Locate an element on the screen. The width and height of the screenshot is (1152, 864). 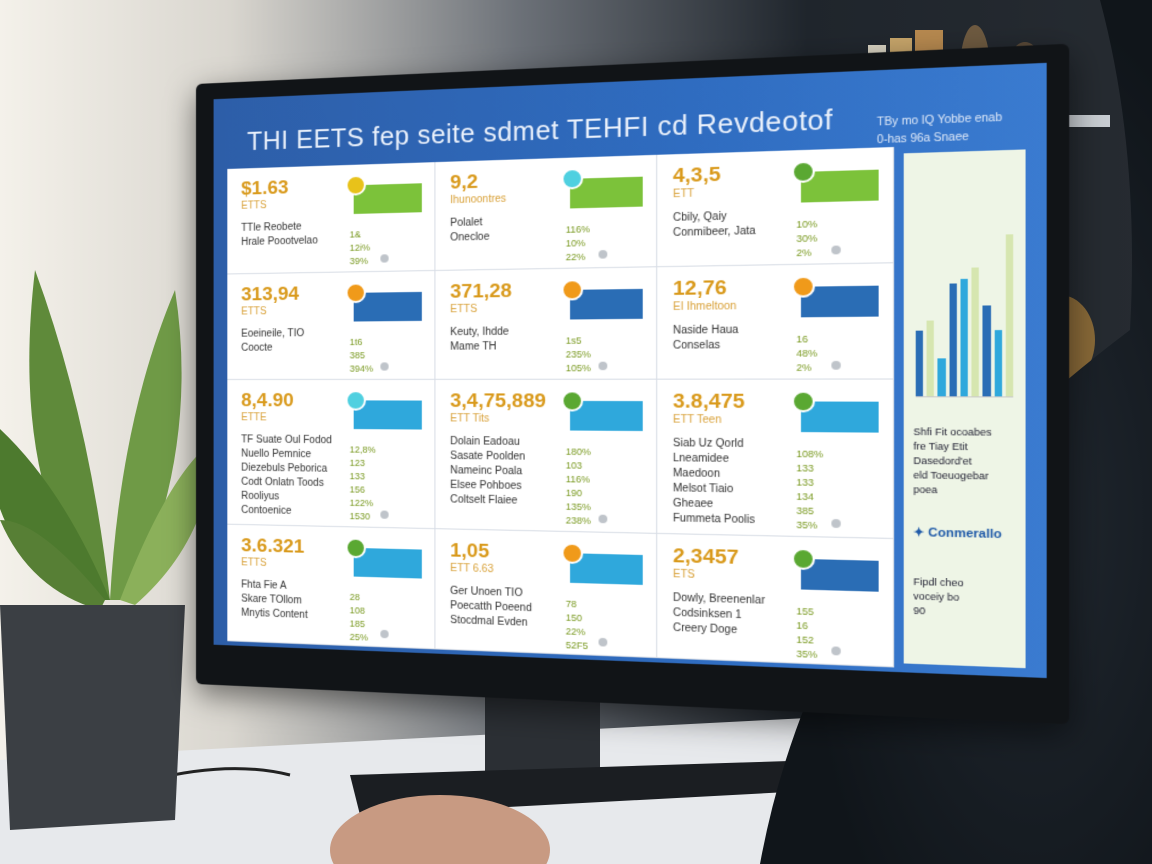
metric-label: Naside Haua is located at coordinates (705, 330).